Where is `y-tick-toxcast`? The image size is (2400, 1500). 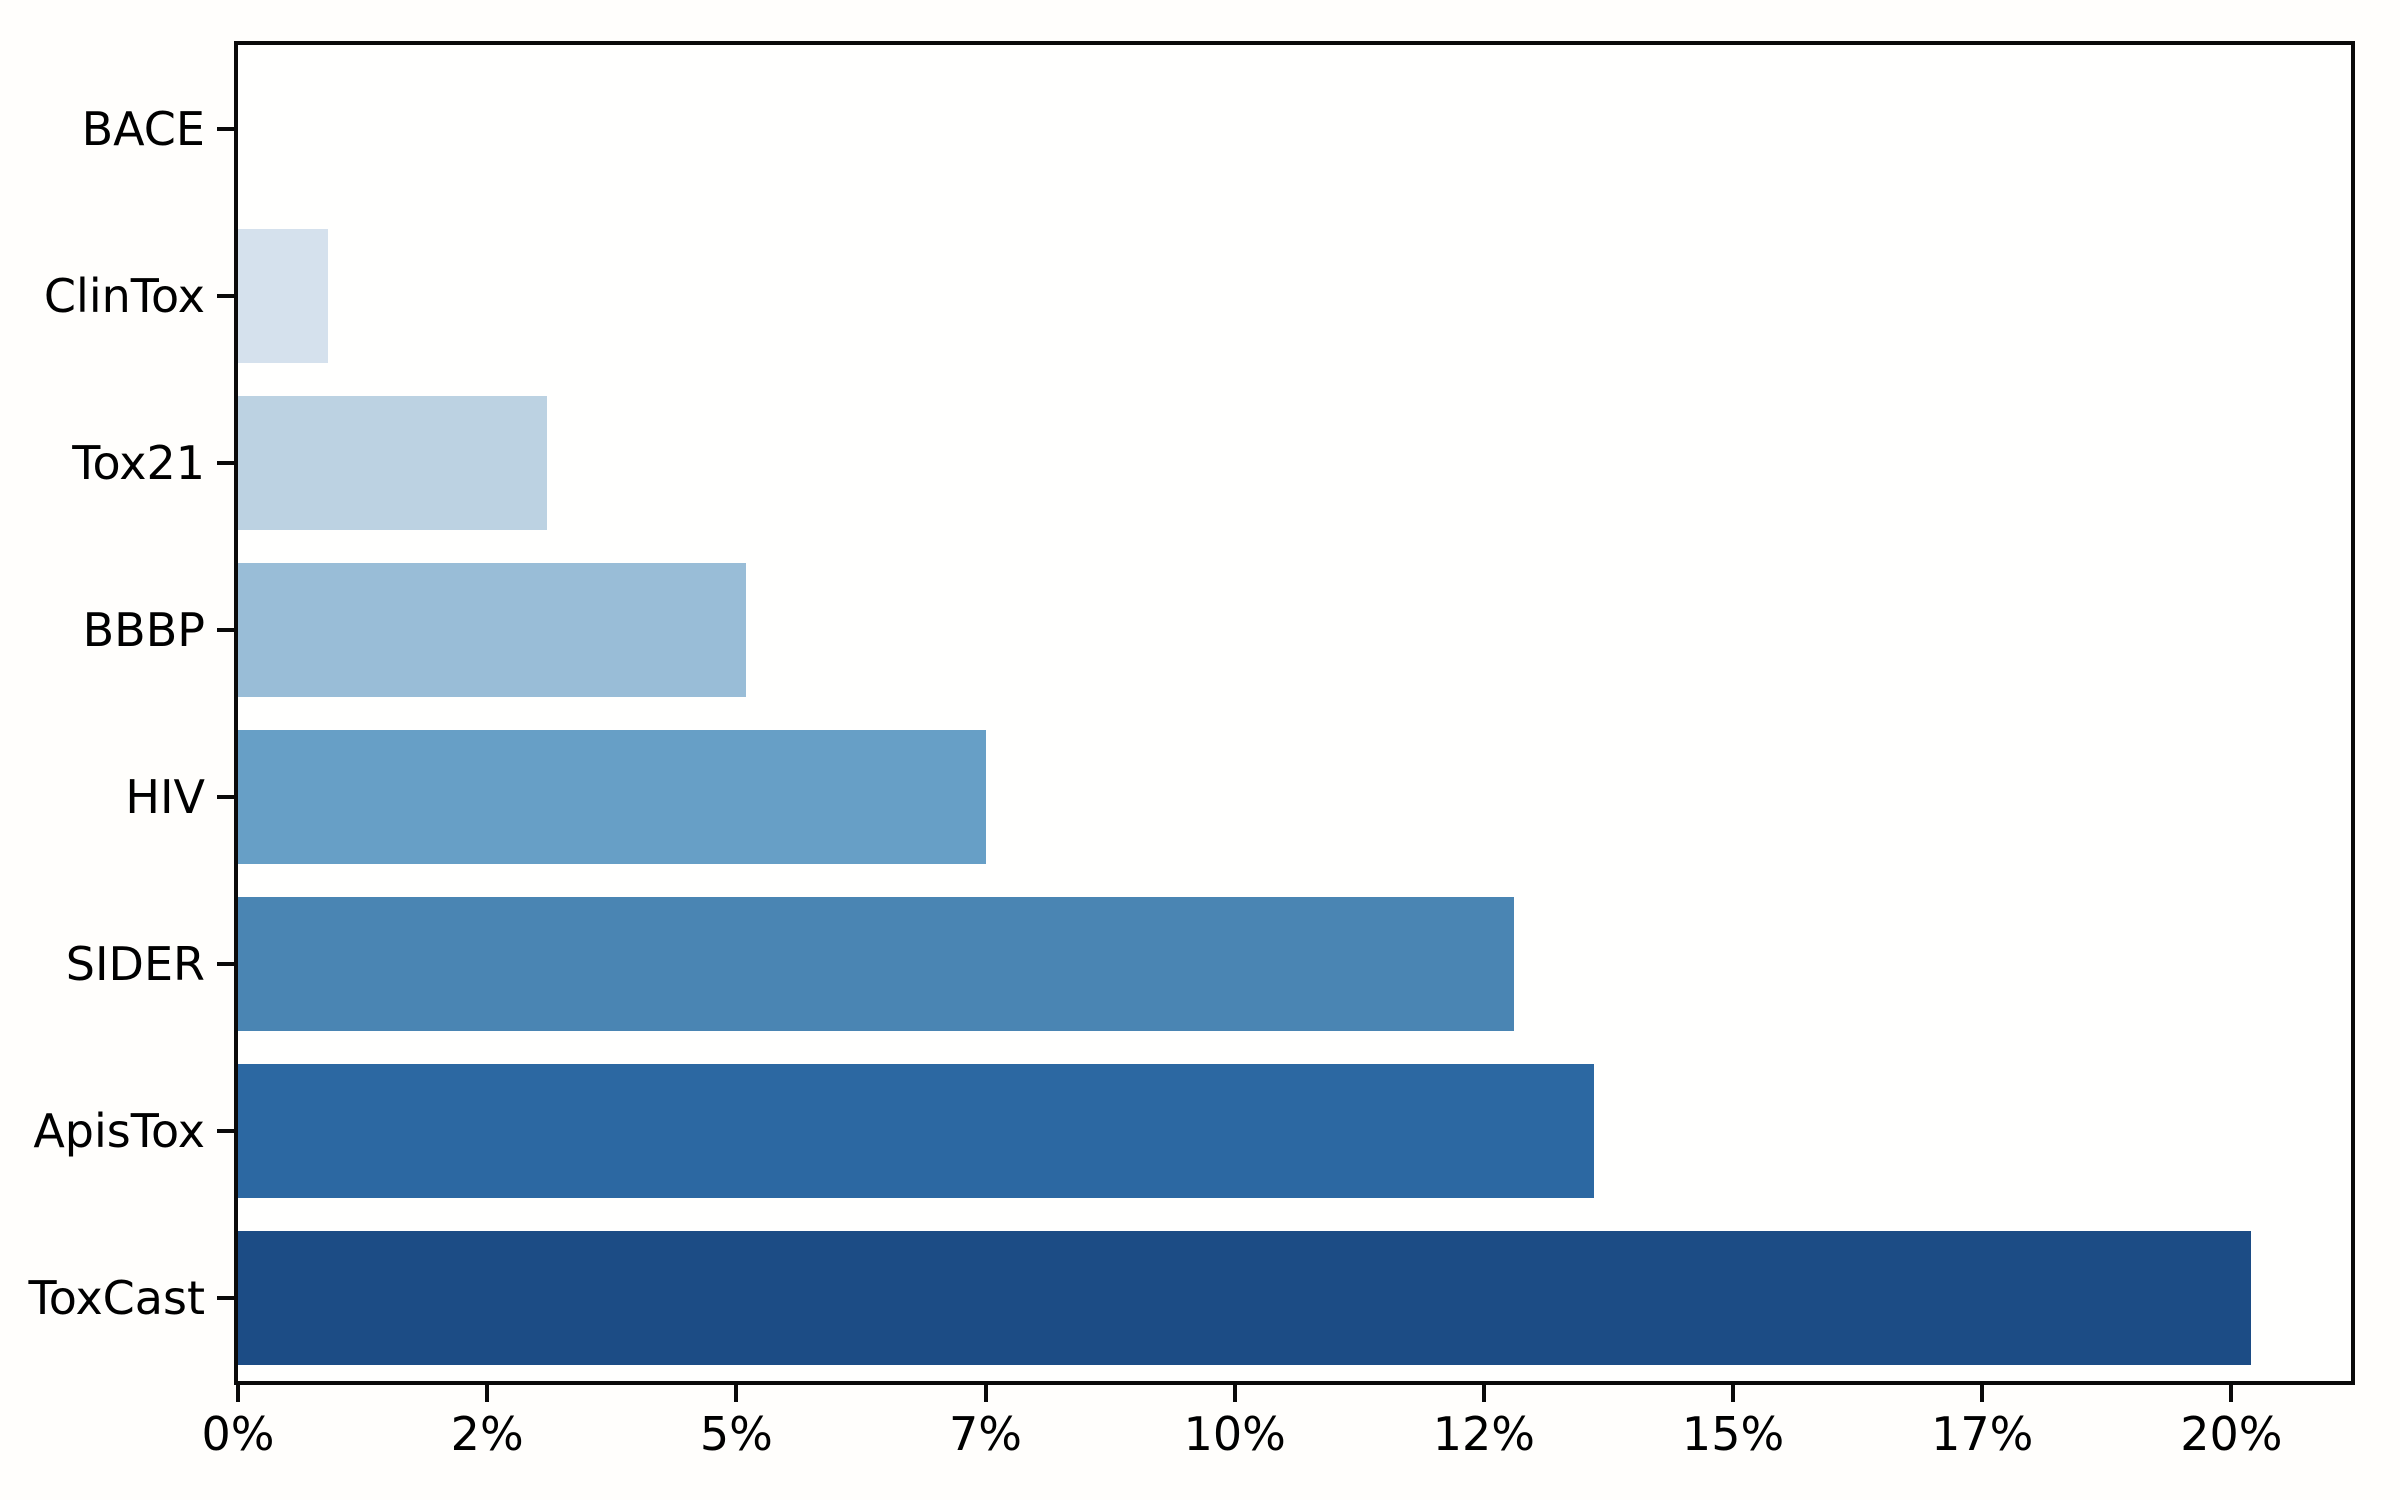 y-tick-toxcast is located at coordinates (225, 1297).